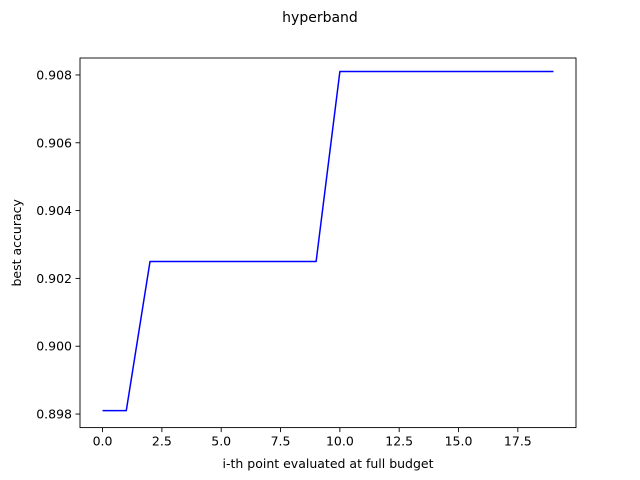 Image resolution: width=640 pixels, height=480 pixels. What do you see at coordinates (162, 441) in the screenshot?
I see `x-tick-label: 2.5` at bounding box center [162, 441].